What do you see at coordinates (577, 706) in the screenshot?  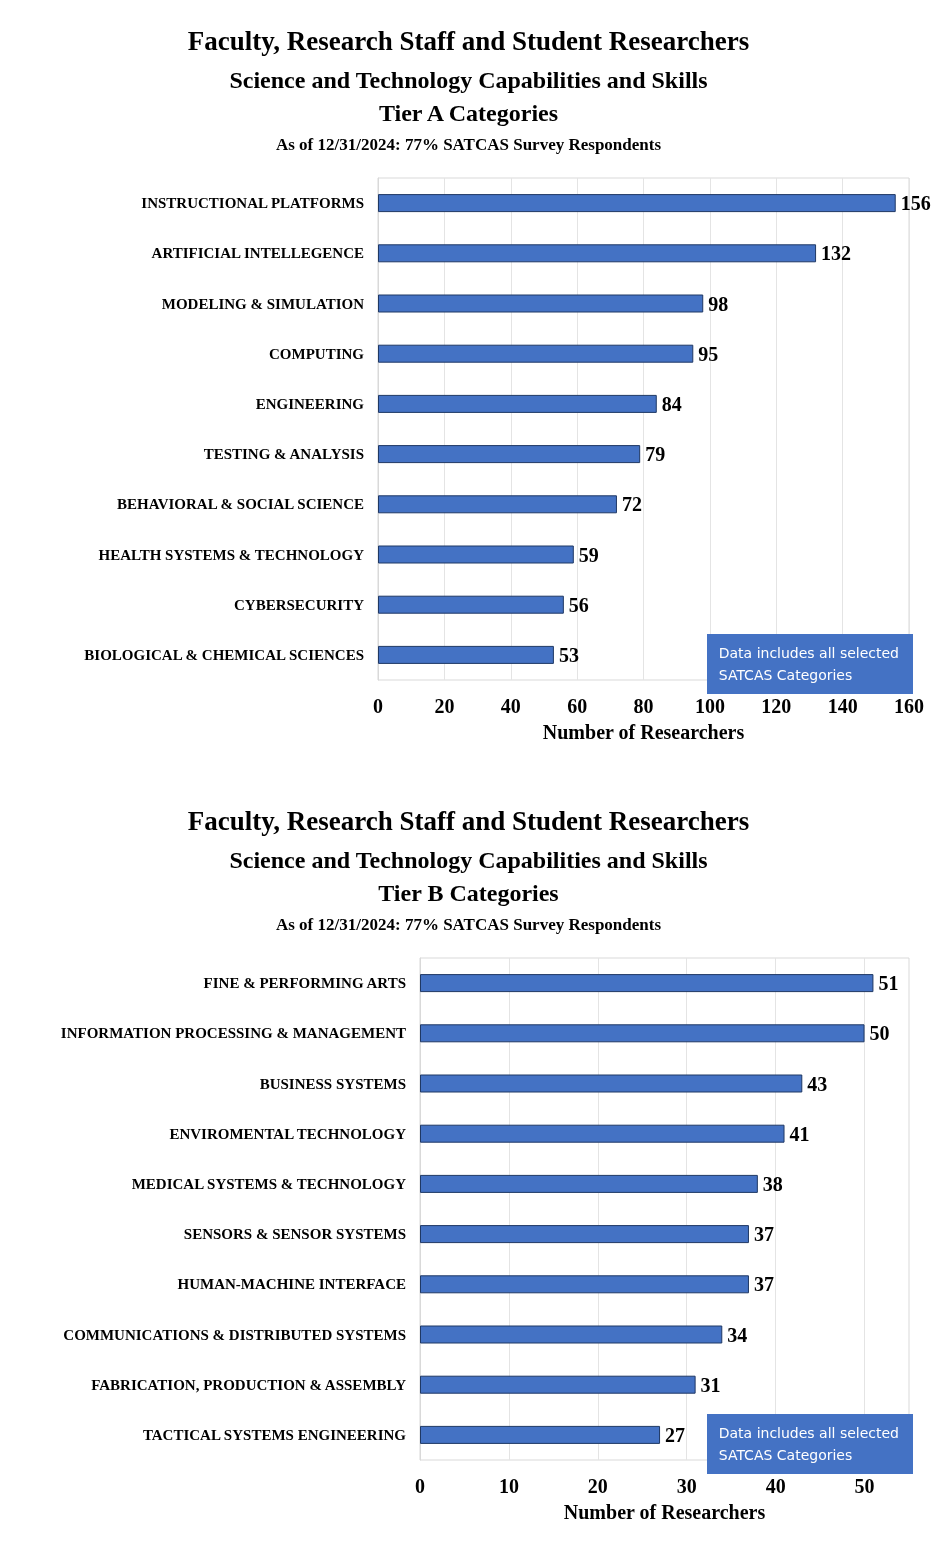 I see `x-tick-label: 60` at bounding box center [577, 706].